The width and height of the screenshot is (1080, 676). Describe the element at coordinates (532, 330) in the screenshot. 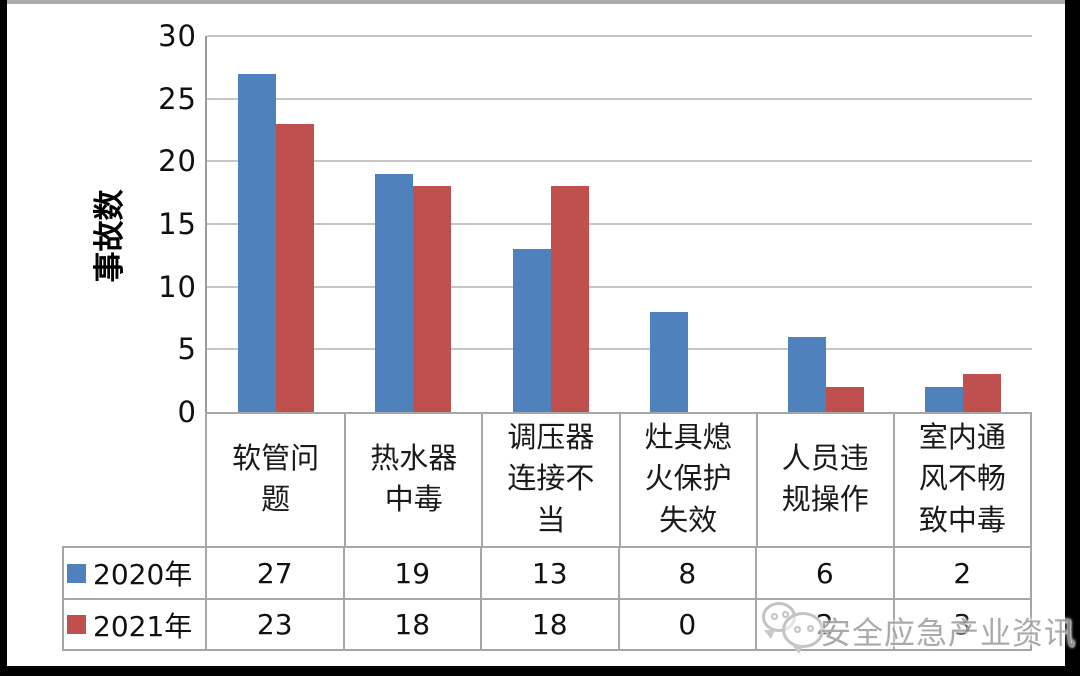

I see `bar-2020年-调压器连接不当` at that location.